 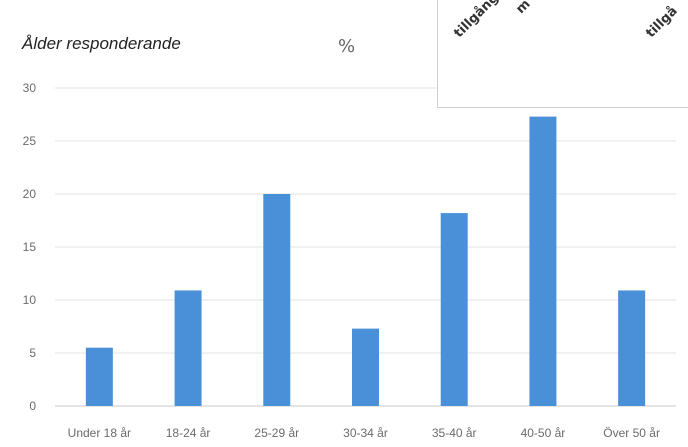 What do you see at coordinates (476, 20) in the screenshot?
I see `overlay-label-1: tillgång` at bounding box center [476, 20].